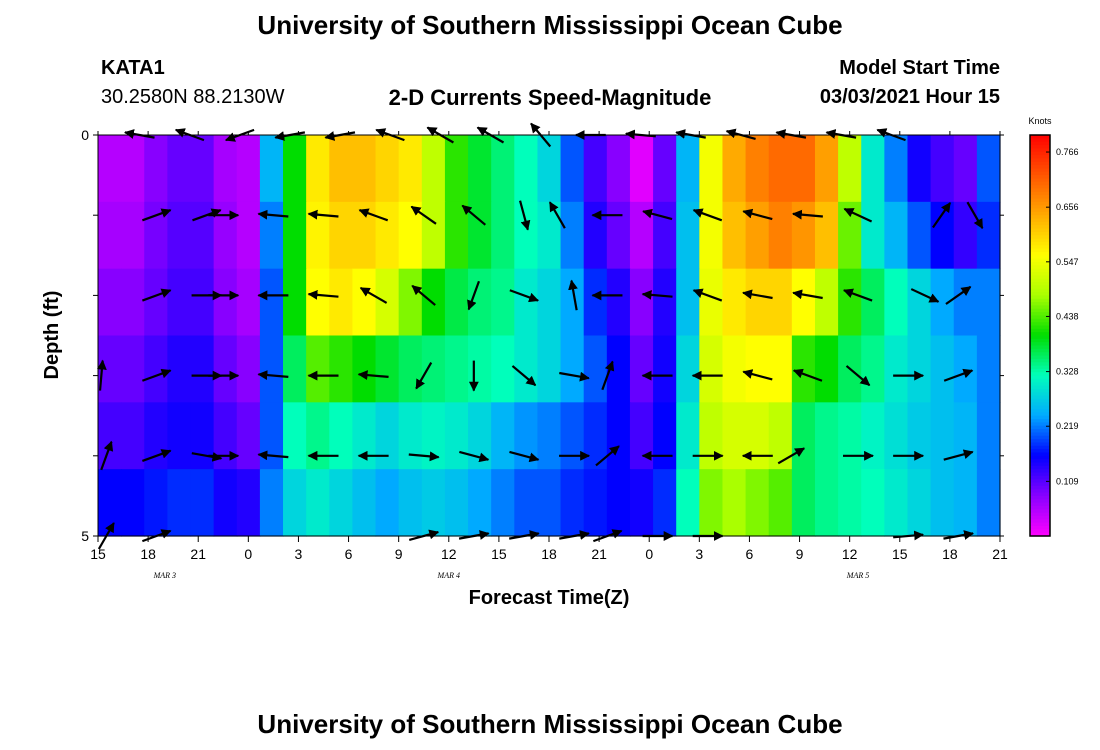 The image size is (1100, 750). Describe the element at coordinates (1067, 152) in the screenshot. I see `colorbar-tick-label: 0.766` at that location.